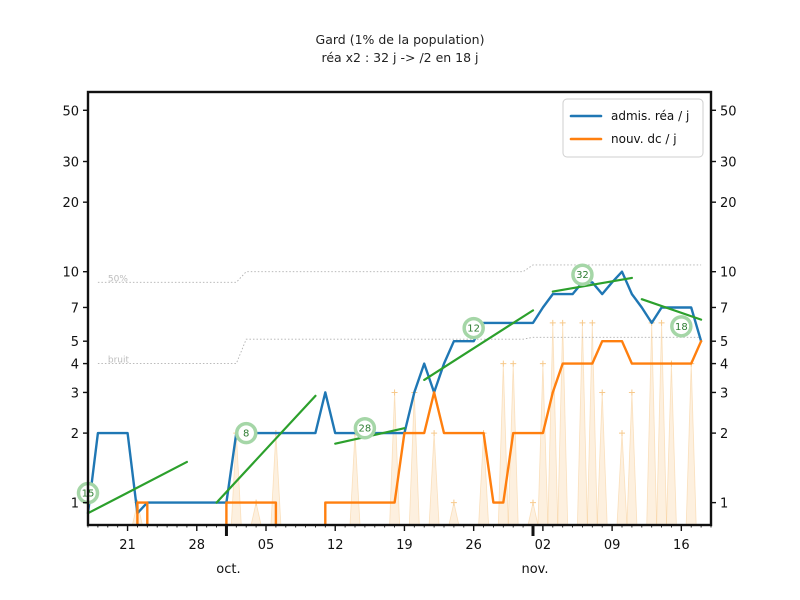  I want to click on y-tick-label-left: 50, so click(70, 111).